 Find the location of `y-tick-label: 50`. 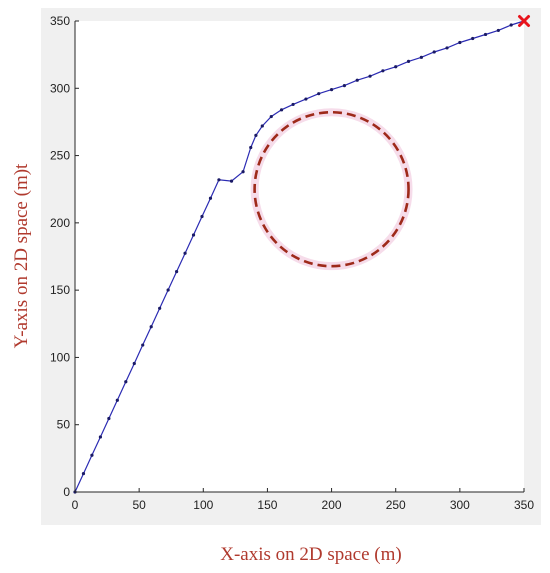

y-tick-label: 50 is located at coordinates (64, 425).